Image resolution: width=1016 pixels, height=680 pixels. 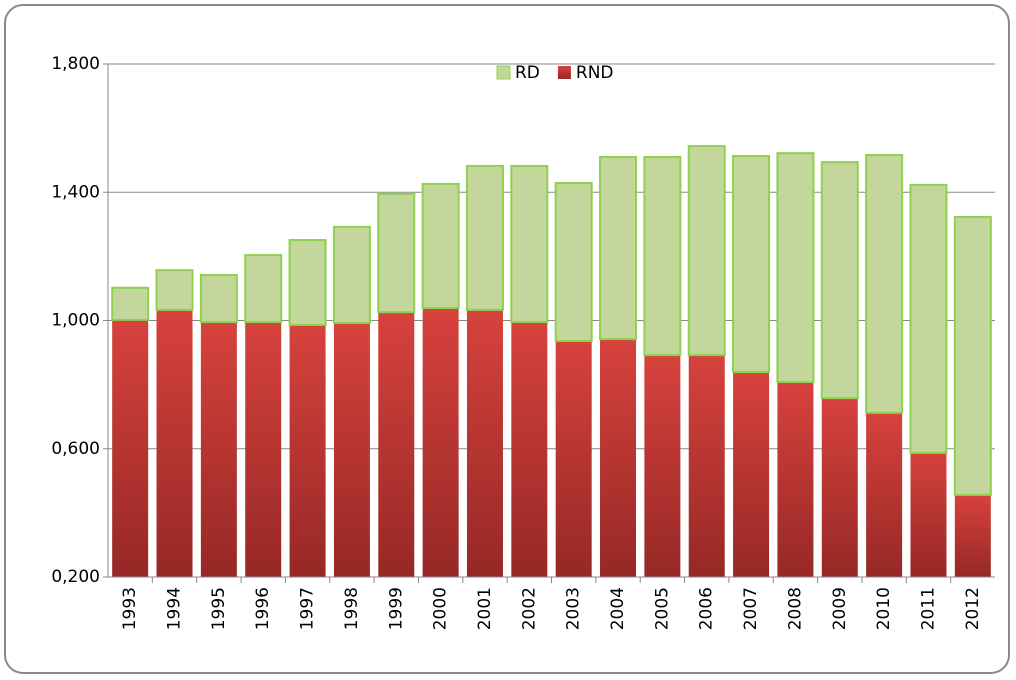 I want to click on x-tick-label: 2005, so click(x=662, y=608).